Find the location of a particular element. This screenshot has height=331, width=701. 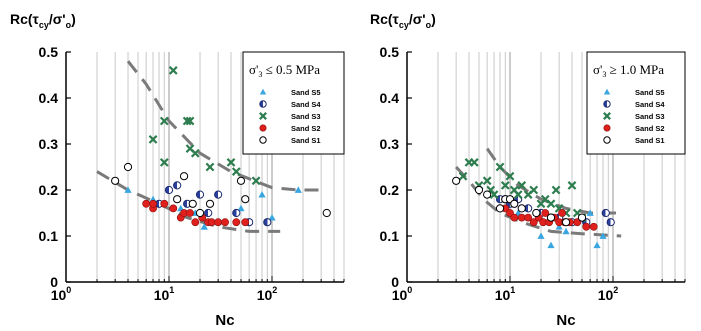

legend-entry: Sand S4 is located at coordinates (650, 104).